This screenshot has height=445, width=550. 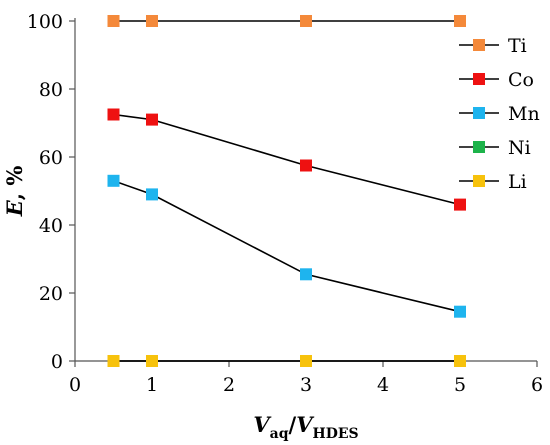 What do you see at coordinates (287, 159) in the screenshot?
I see `series-line-co` at bounding box center [287, 159].